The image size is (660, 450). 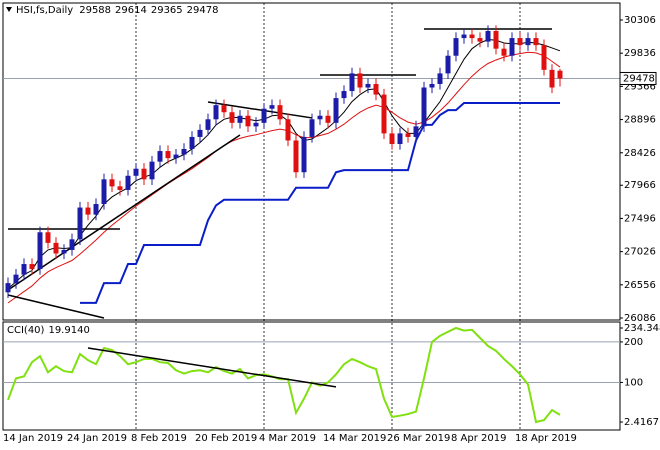 I want to click on y-tick-label: 100, so click(x=633, y=382).